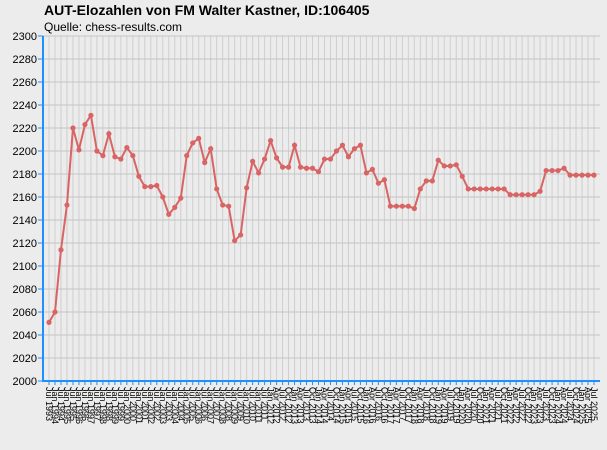  Describe the element at coordinates (582, 405) in the screenshot. I see `x-tick-label: Jan 2025` at that location.